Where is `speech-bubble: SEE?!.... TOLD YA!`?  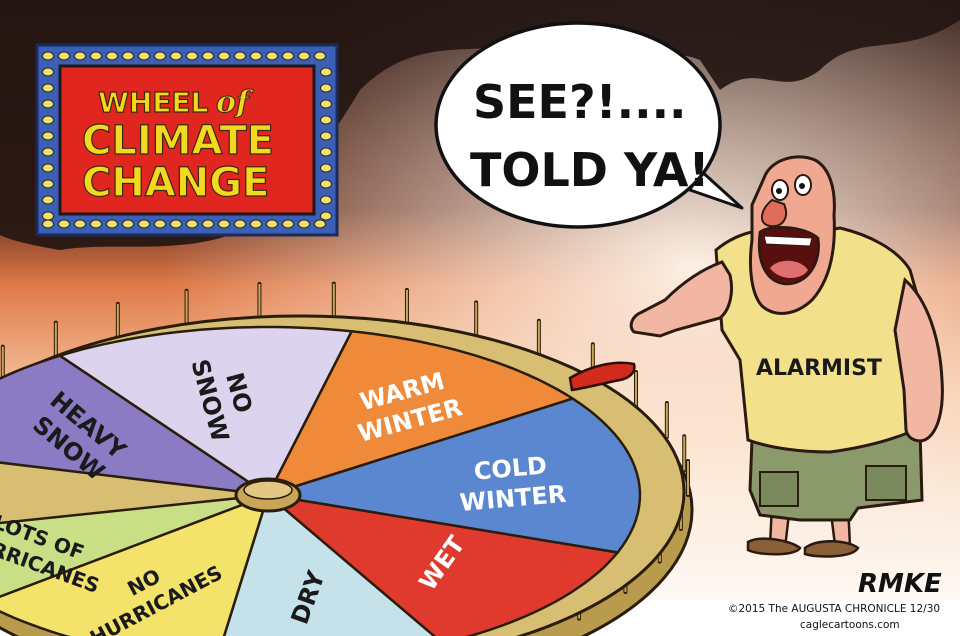
speech-bubble: SEE?!.... TOLD YA! is located at coordinates (589, 125).